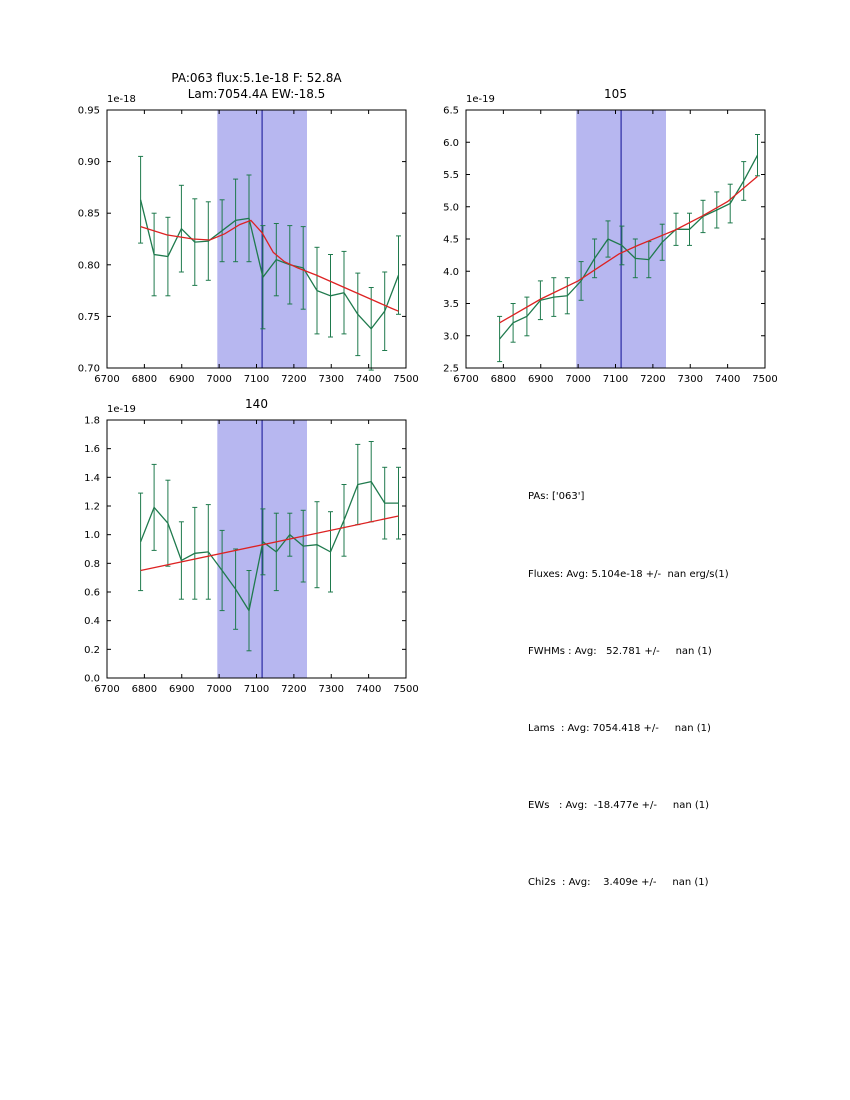 This screenshot has height=1100, width=850. Describe the element at coordinates (92, 535) in the screenshot. I see `y-tick-label: 1.0` at that location.